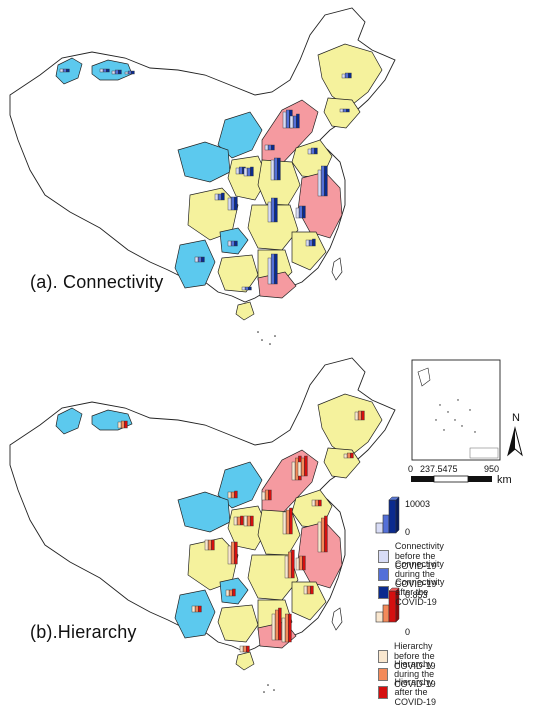  Describe the element at coordinates (238, 623) in the screenshot. I see `region-b-guangxi` at that location.